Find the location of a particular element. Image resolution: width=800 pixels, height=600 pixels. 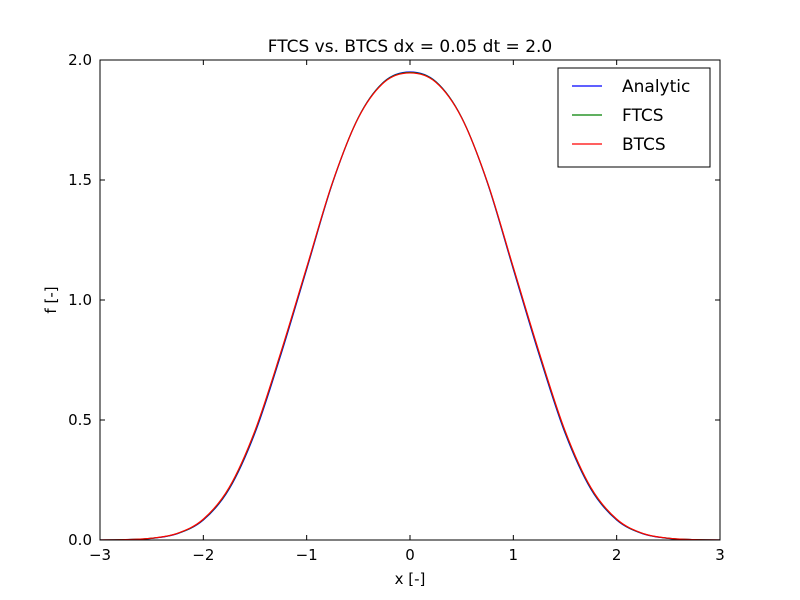

x-tick-label: 1 is located at coordinates (514, 555).